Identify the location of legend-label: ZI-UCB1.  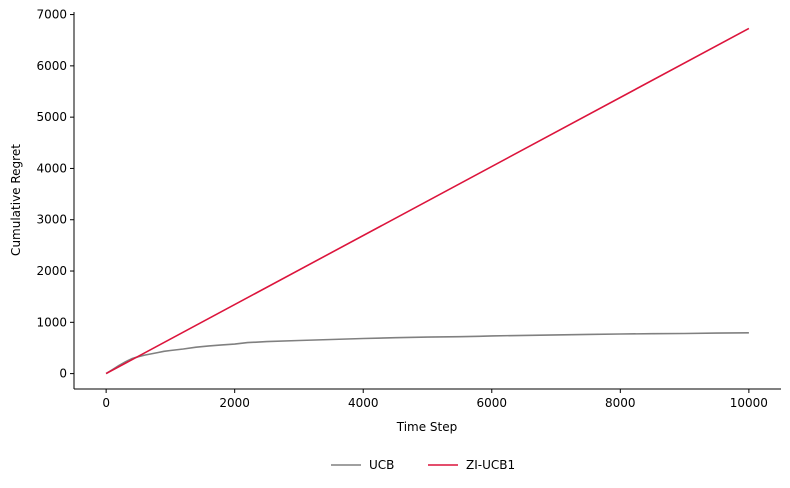
(490, 465).